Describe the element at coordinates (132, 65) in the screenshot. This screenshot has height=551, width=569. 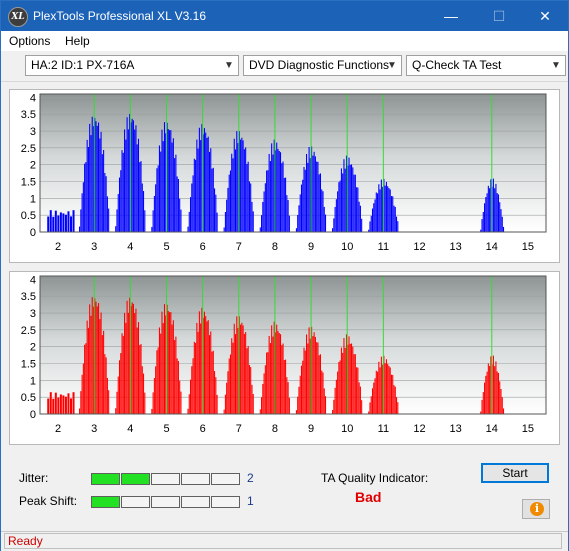
I see `drive-select: HA:2 ID:1 PX-716A ▼` at that location.